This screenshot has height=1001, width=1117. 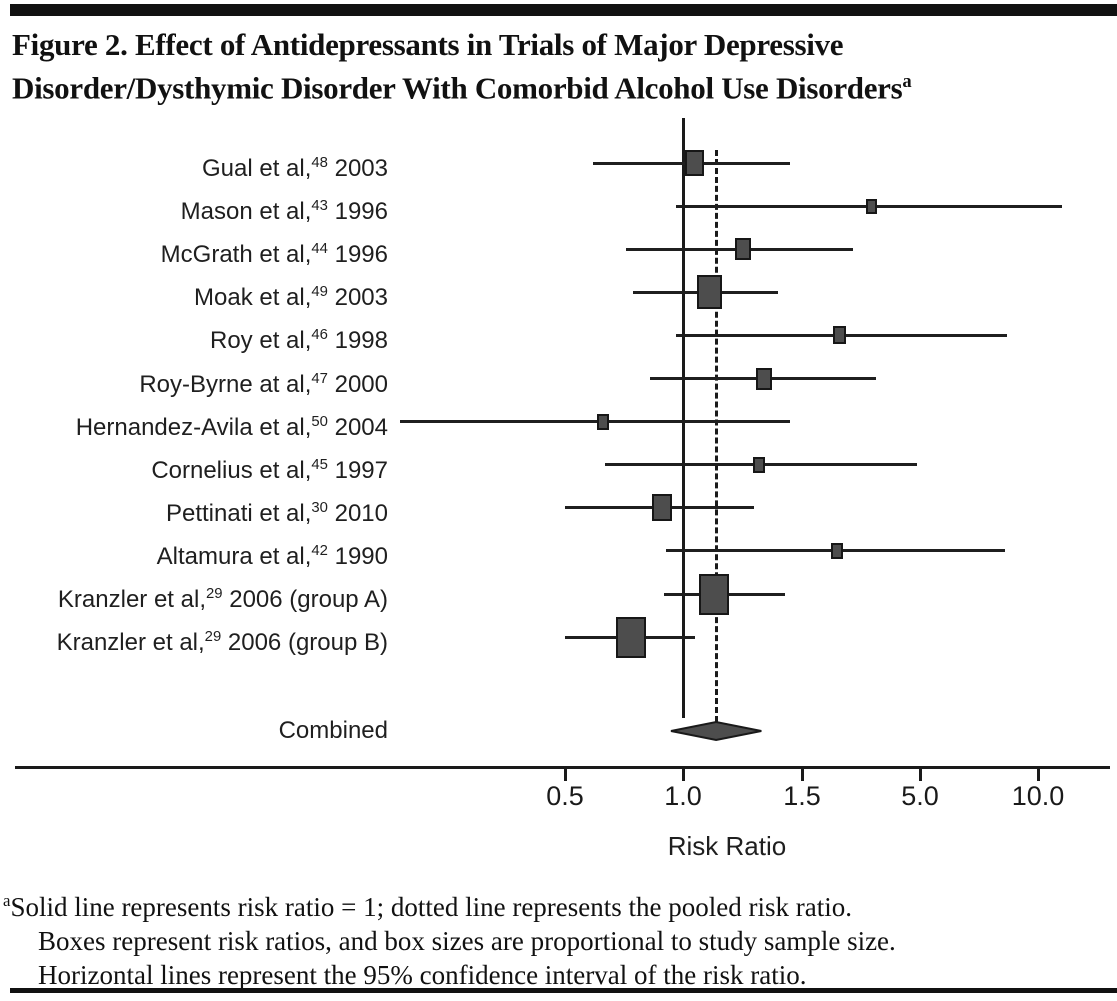 What do you see at coordinates (565, 796) in the screenshot?
I see `axis-tick-label: 0.5` at bounding box center [565, 796].